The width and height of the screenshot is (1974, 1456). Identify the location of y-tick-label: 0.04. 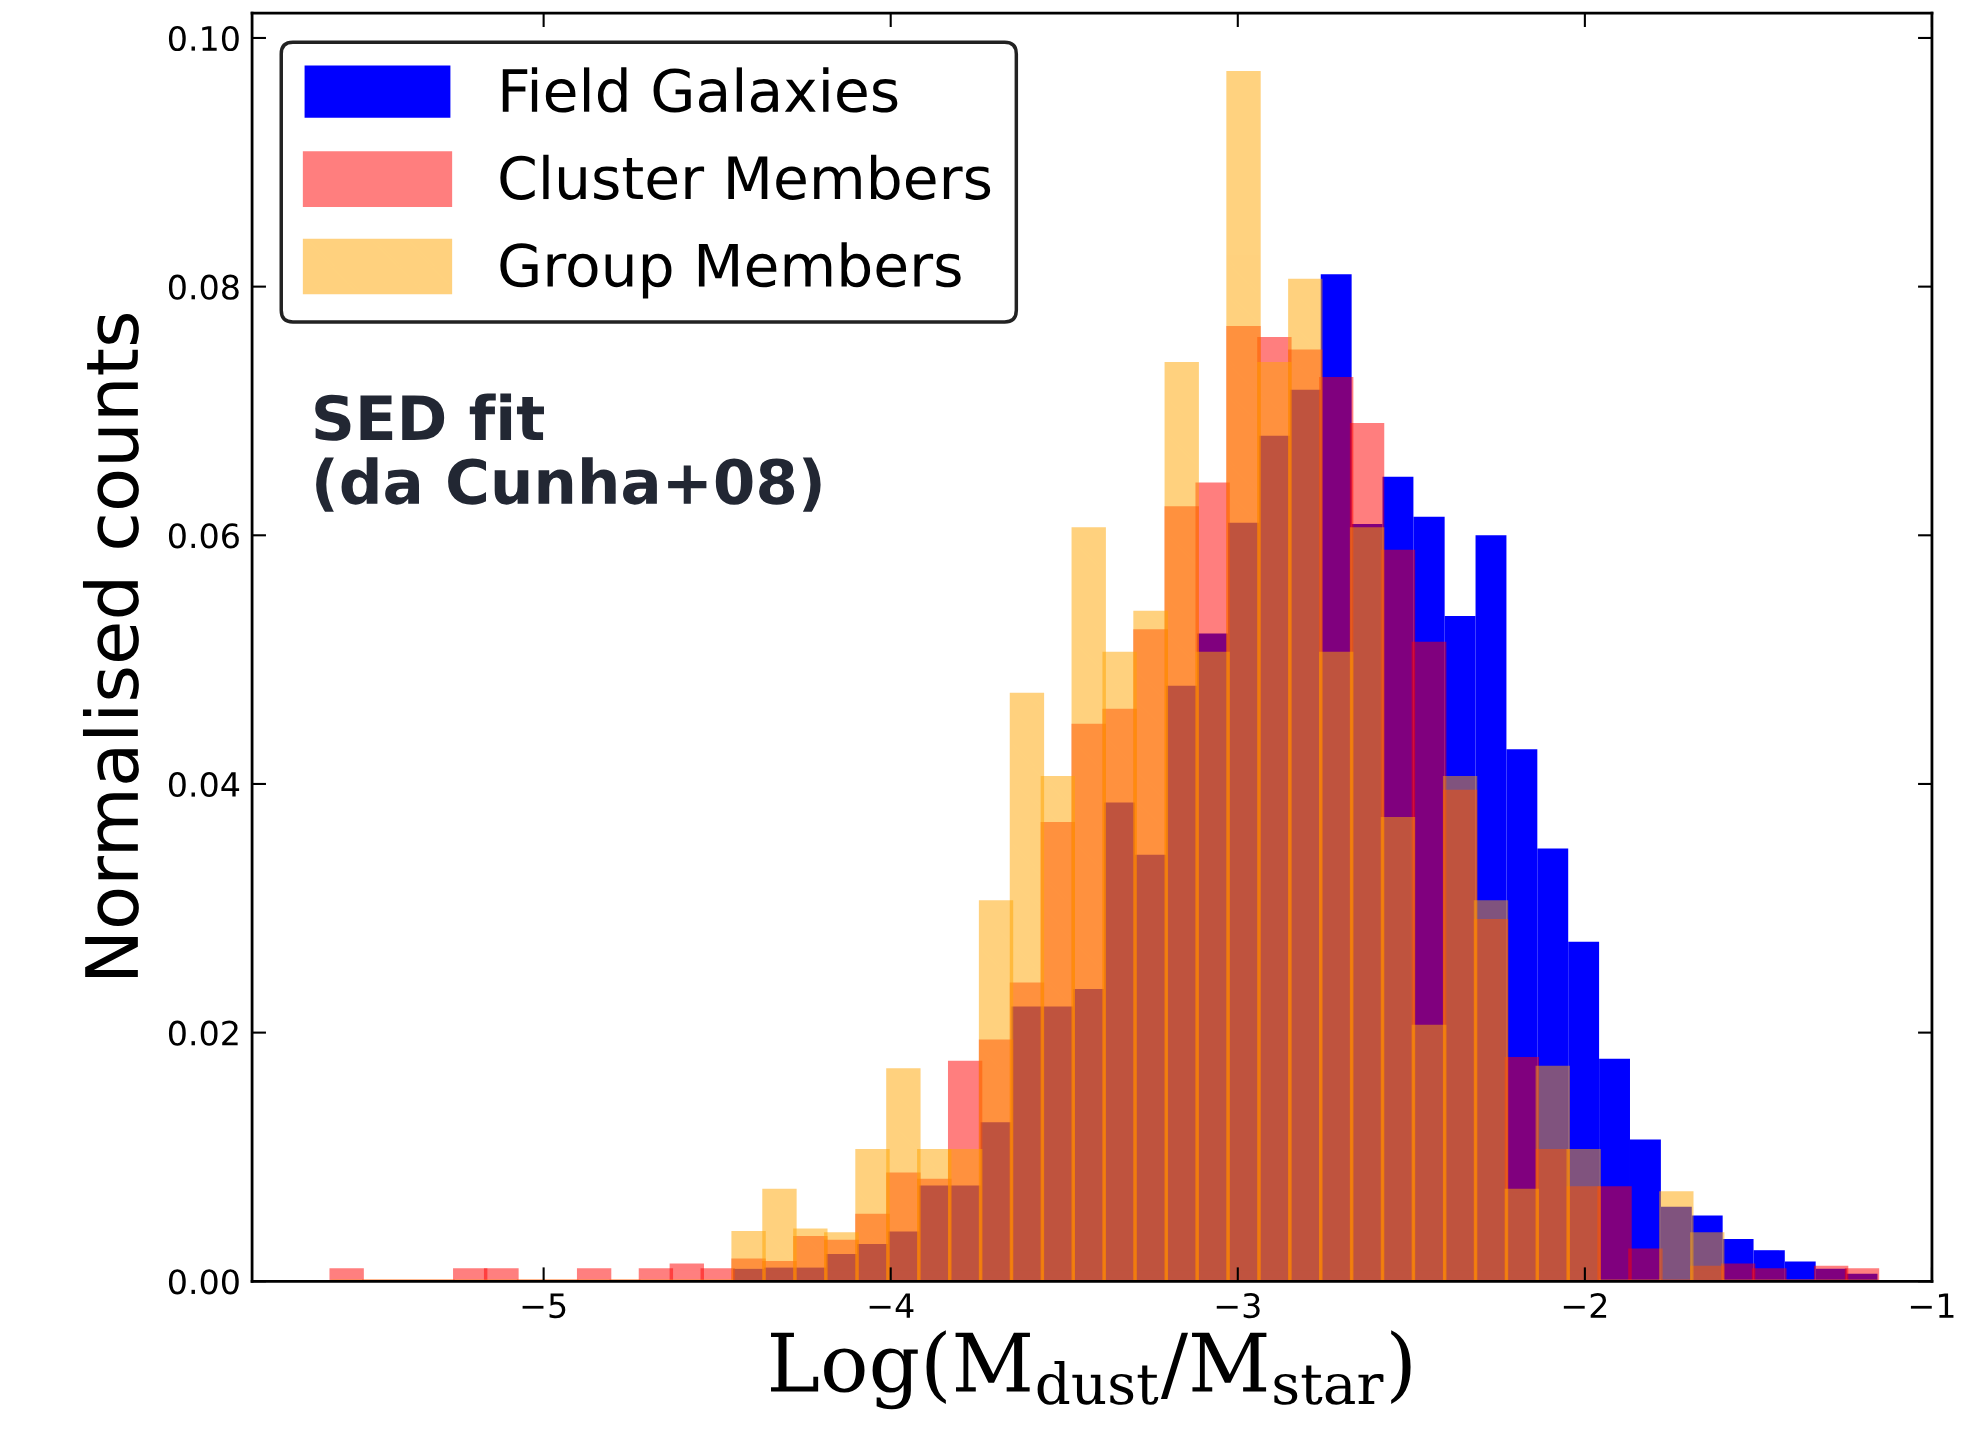
(204, 784).